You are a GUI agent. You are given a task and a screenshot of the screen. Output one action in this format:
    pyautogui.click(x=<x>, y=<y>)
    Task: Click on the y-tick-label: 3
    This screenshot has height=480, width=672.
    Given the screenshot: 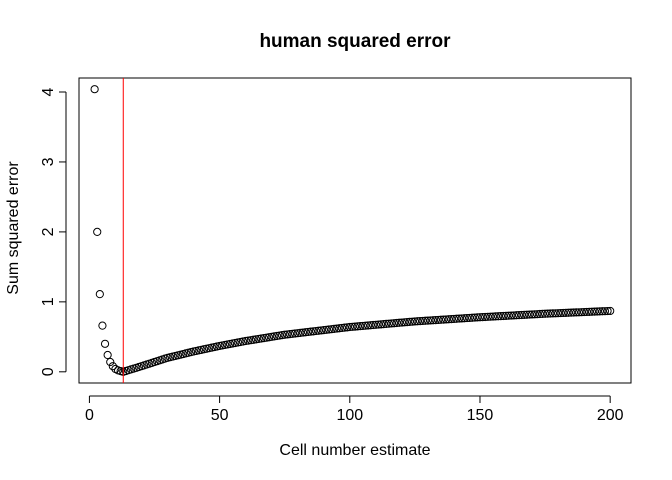 What is the action you would take?
    pyautogui.click(x=48, y=161)
    